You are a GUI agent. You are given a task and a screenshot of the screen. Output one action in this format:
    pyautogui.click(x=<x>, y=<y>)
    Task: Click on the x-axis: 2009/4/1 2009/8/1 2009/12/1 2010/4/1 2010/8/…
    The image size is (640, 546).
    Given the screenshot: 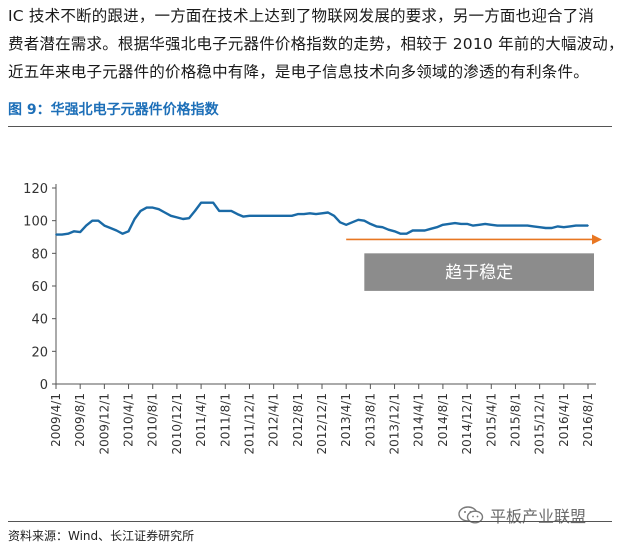 What is the action you would take?
    pyautogui.click(x=322, y=419)
    